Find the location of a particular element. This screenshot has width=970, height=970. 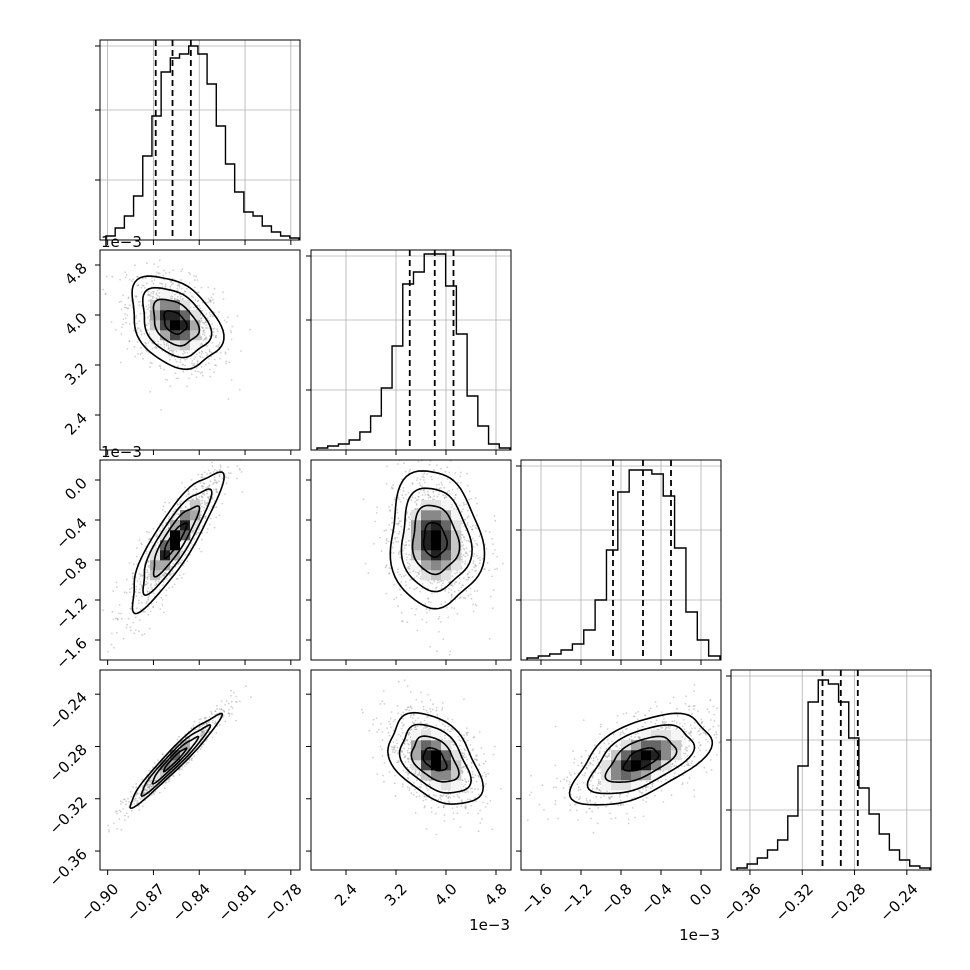

x-tick-label: −0.78 is located at coordinates (282, 902).